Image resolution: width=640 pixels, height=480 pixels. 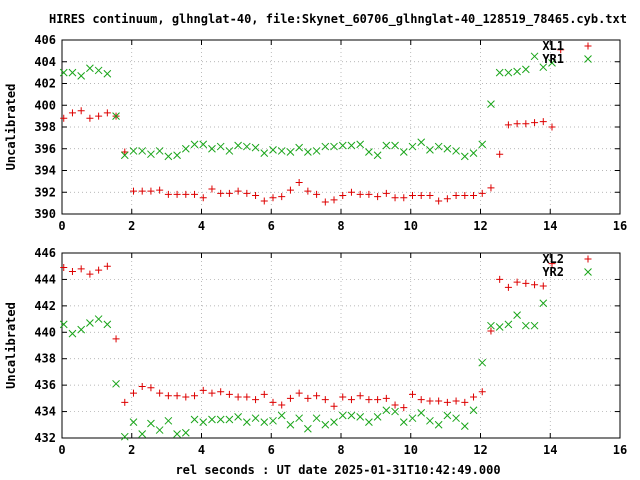 I want to click on x-tick-label: 2, so click(x=131, y=226).